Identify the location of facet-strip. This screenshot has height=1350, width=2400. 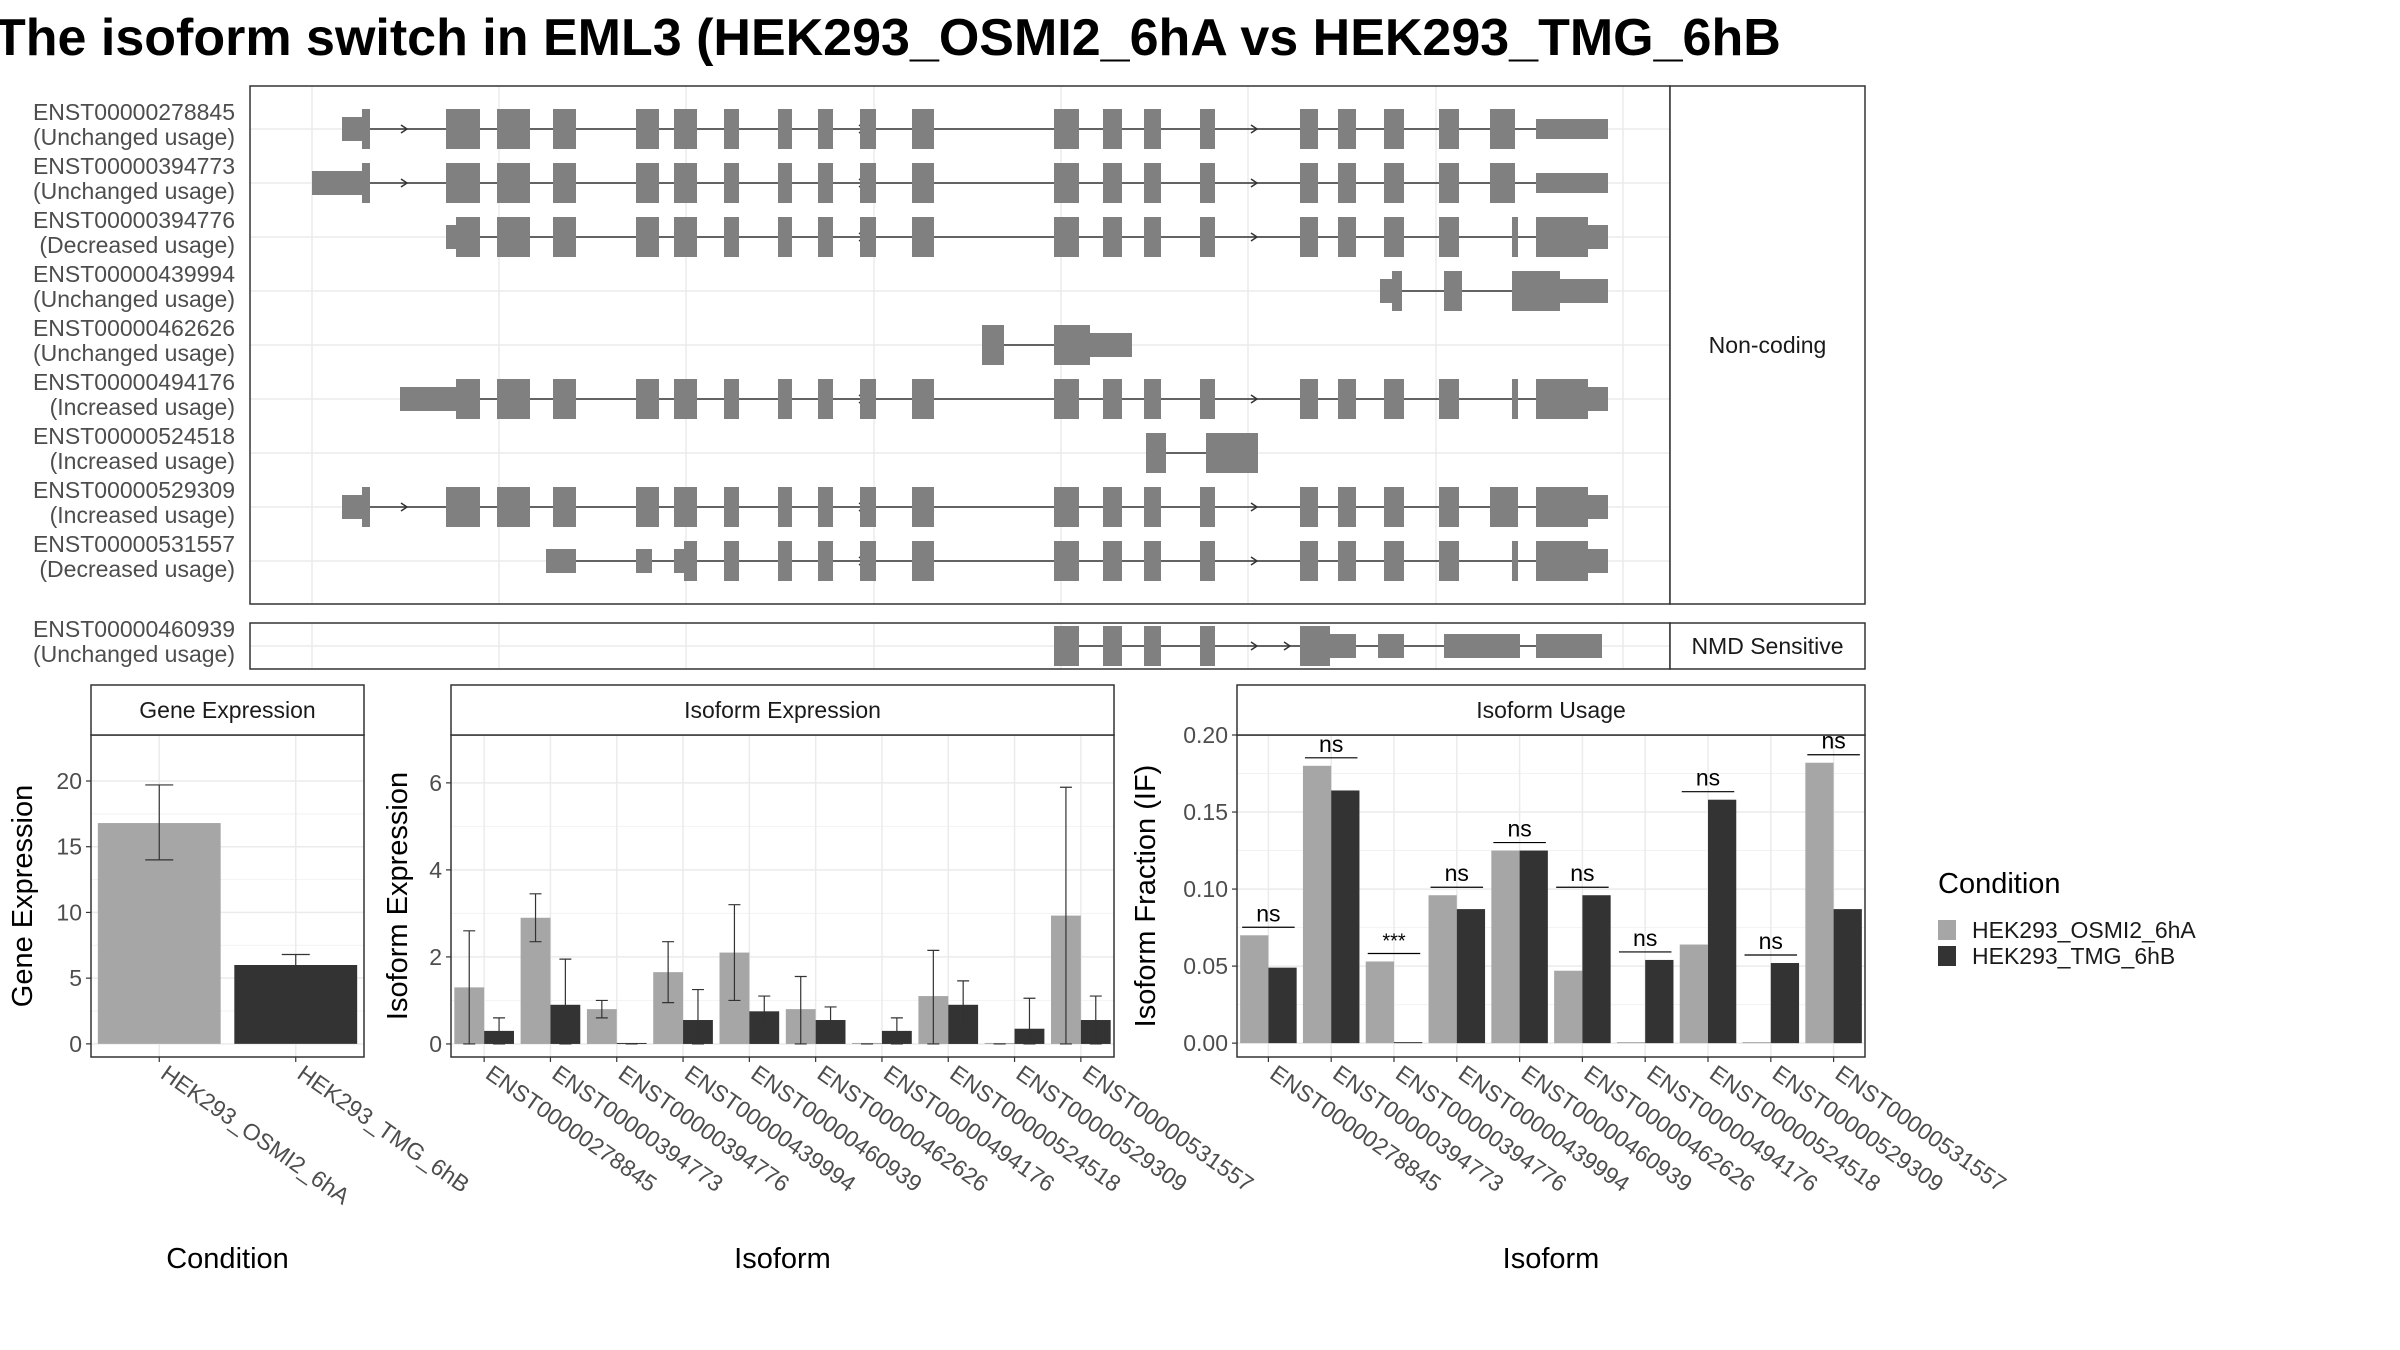
(1767, 646).